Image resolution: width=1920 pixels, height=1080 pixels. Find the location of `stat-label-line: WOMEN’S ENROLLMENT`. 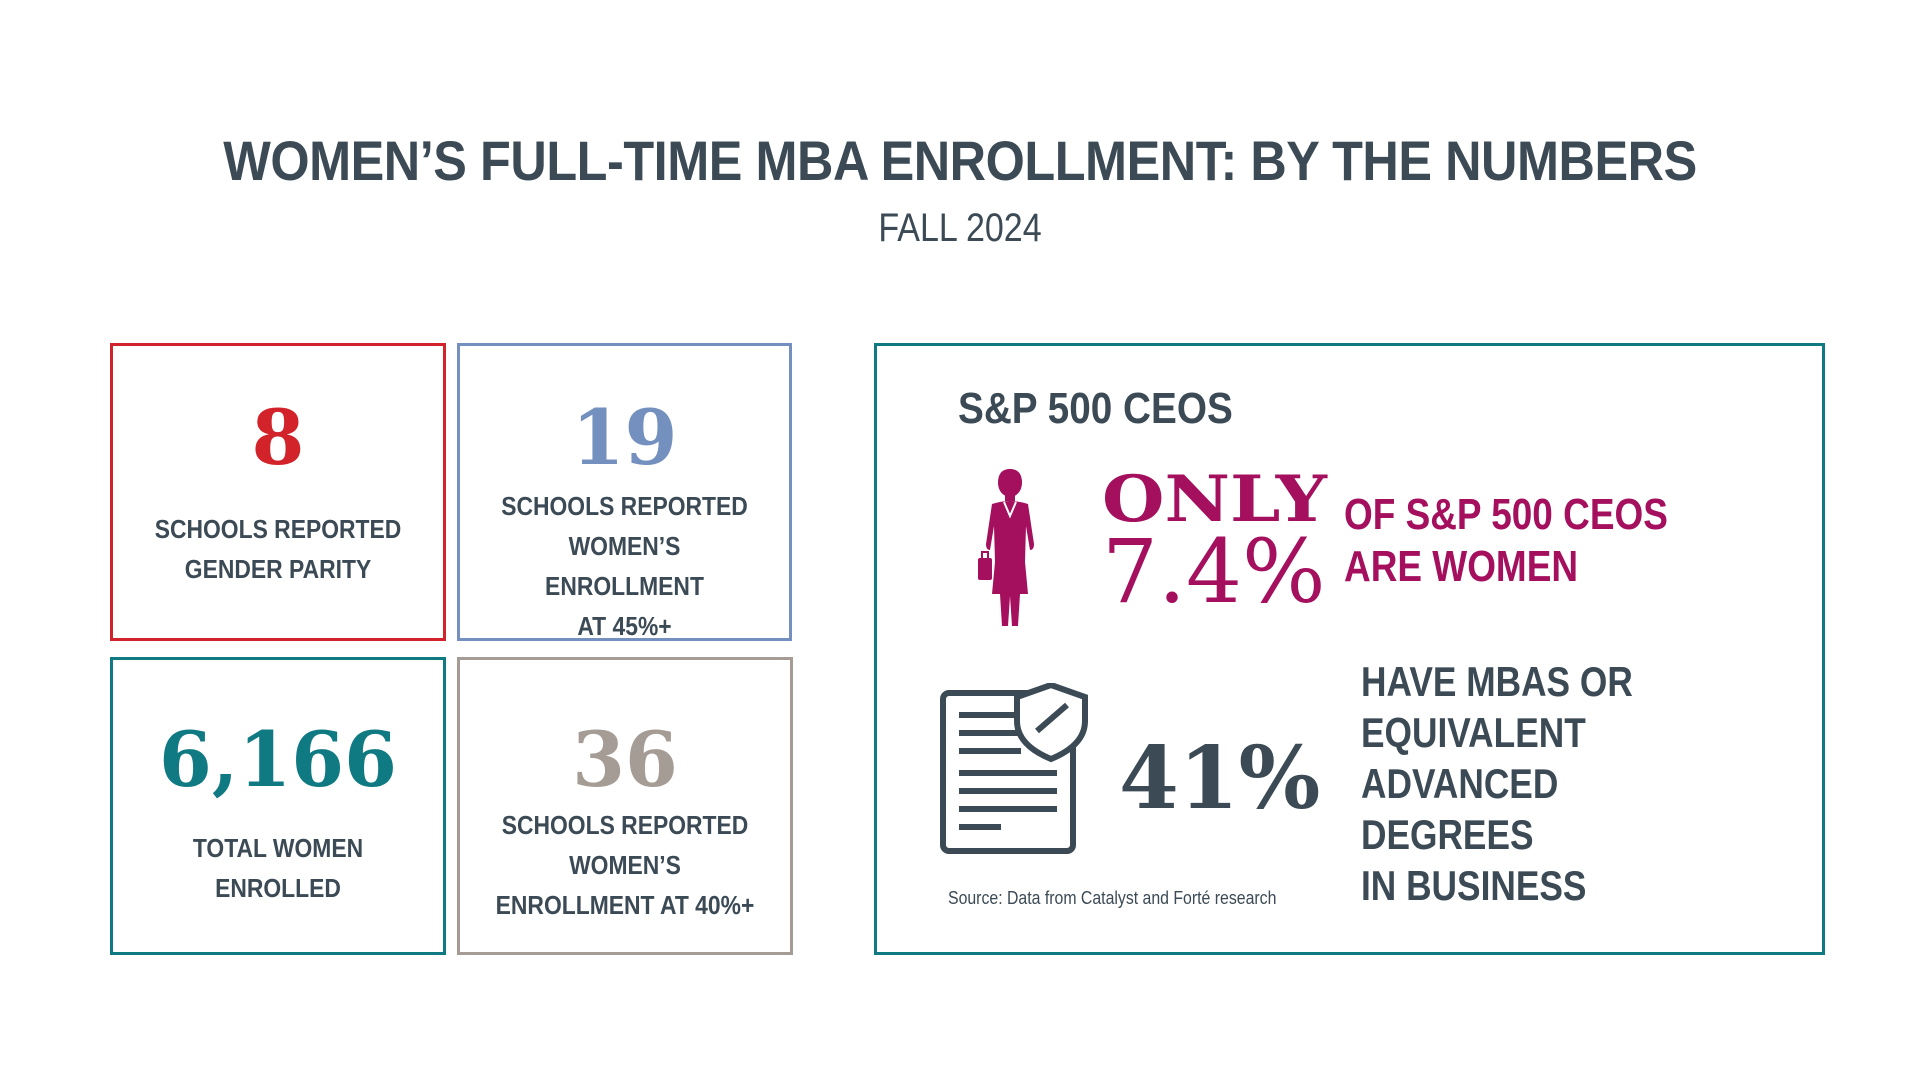

stat-label-line: WOMEN’S ENROLLMENT is located at coordinates (624, 566).